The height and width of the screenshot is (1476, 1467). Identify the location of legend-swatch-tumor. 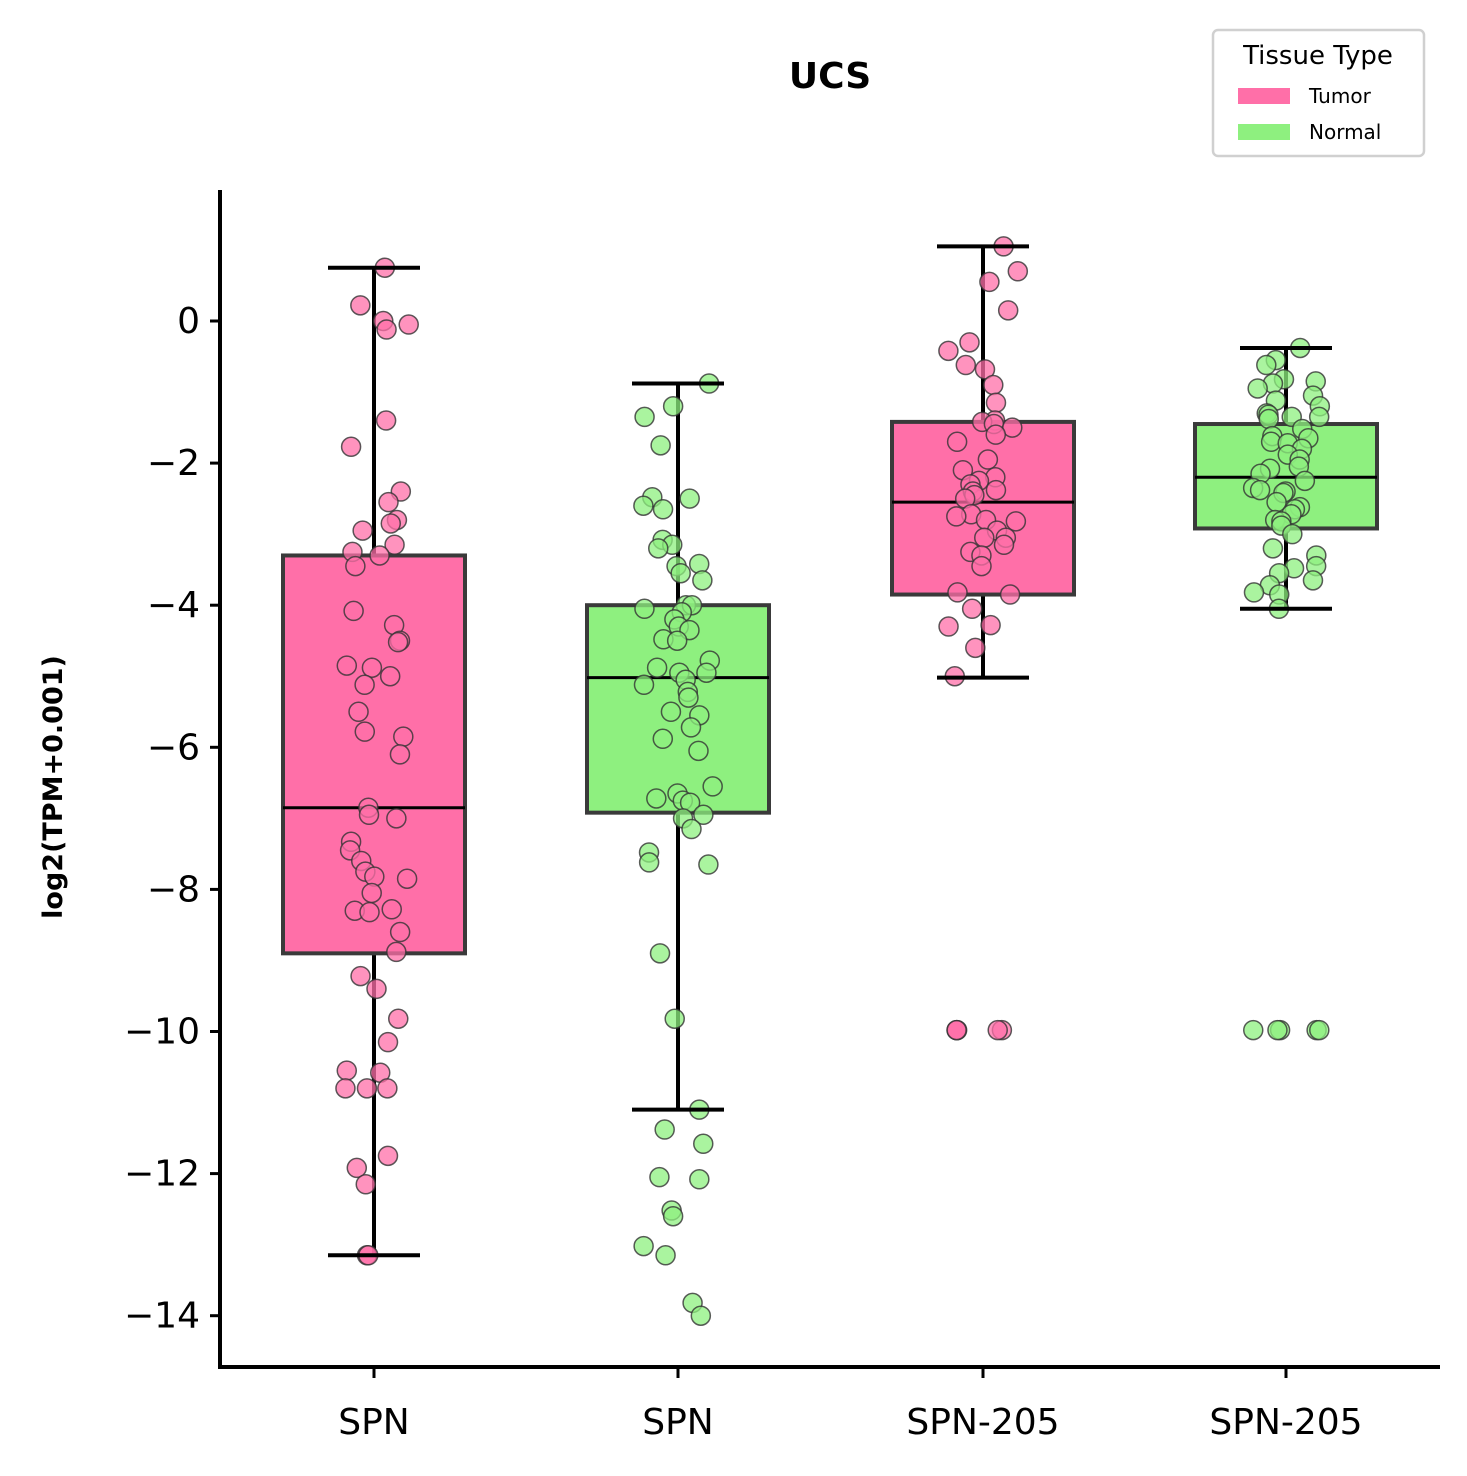
(1264, 96).